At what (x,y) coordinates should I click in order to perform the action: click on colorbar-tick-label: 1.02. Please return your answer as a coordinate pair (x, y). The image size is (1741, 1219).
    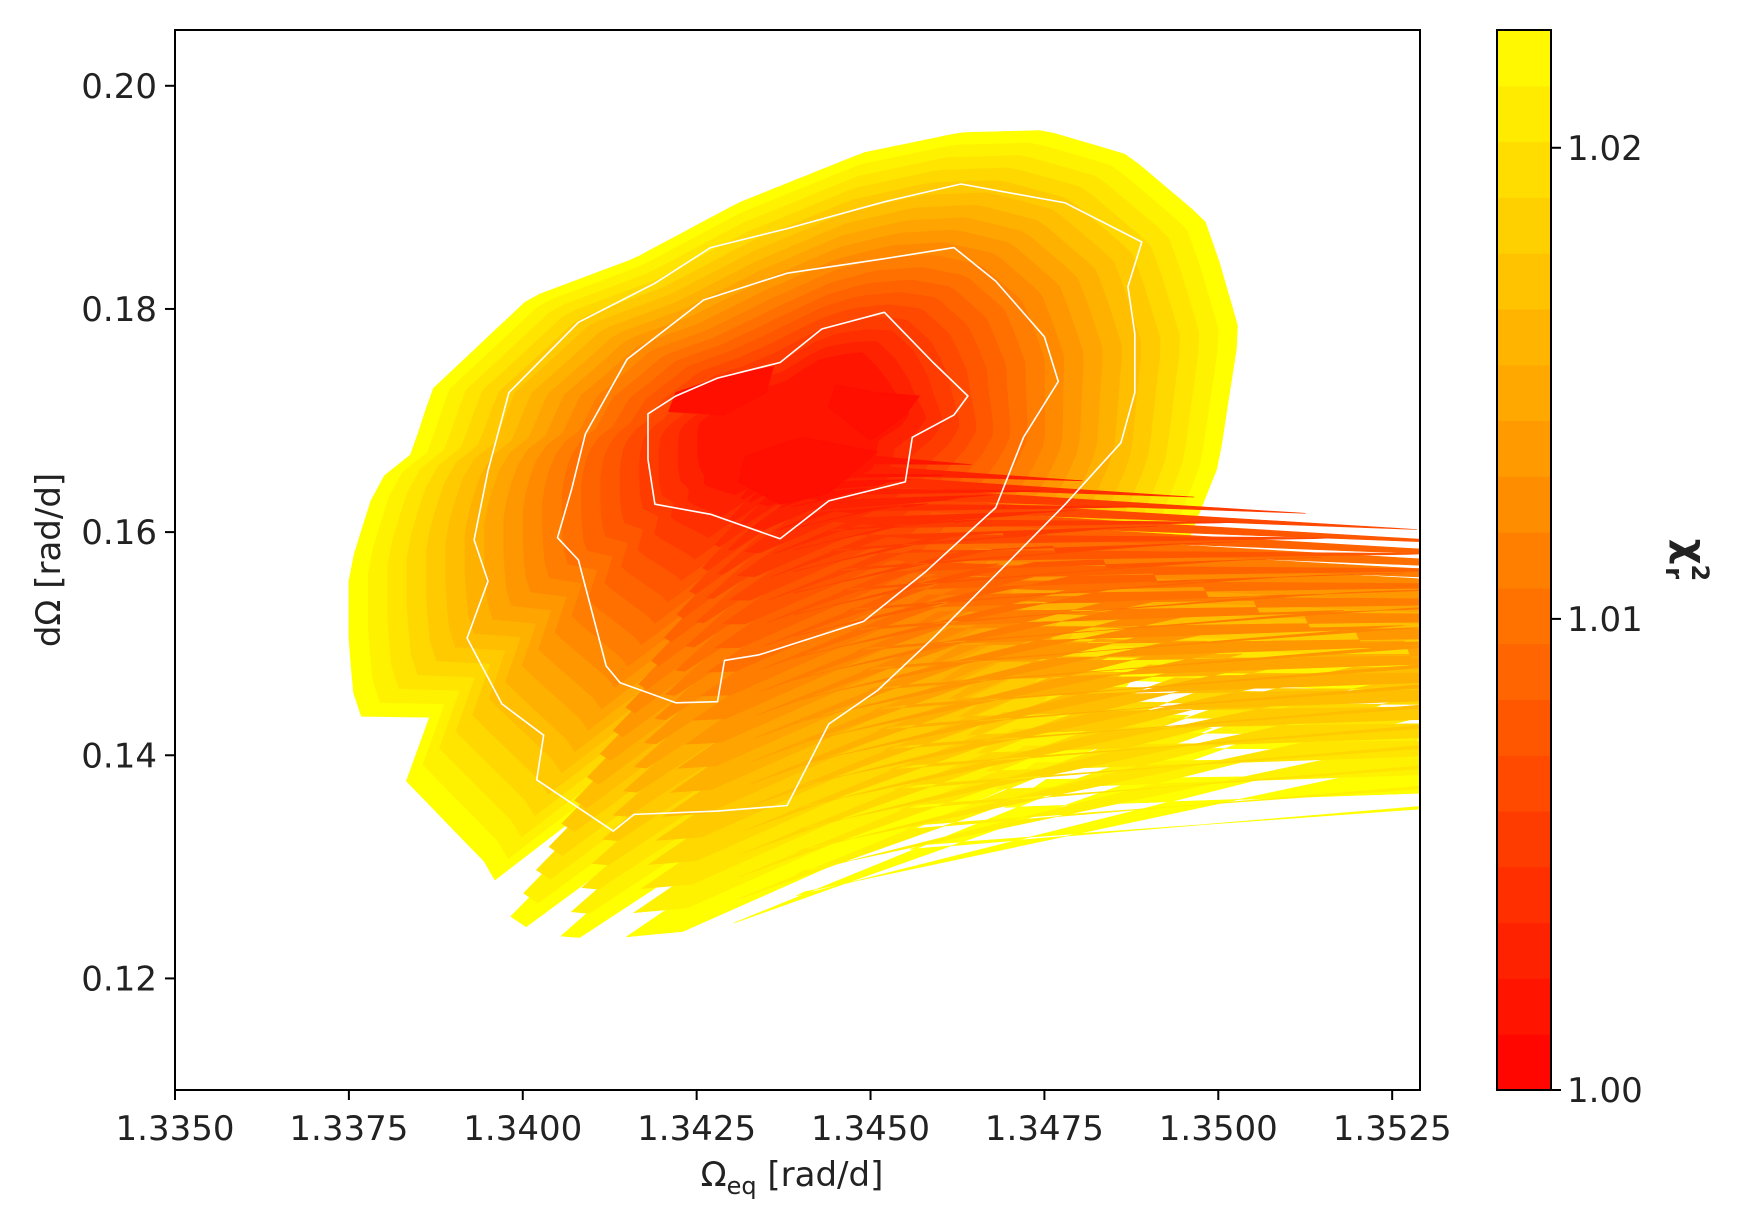
    Looking at the image, I should click on (1605, 149).